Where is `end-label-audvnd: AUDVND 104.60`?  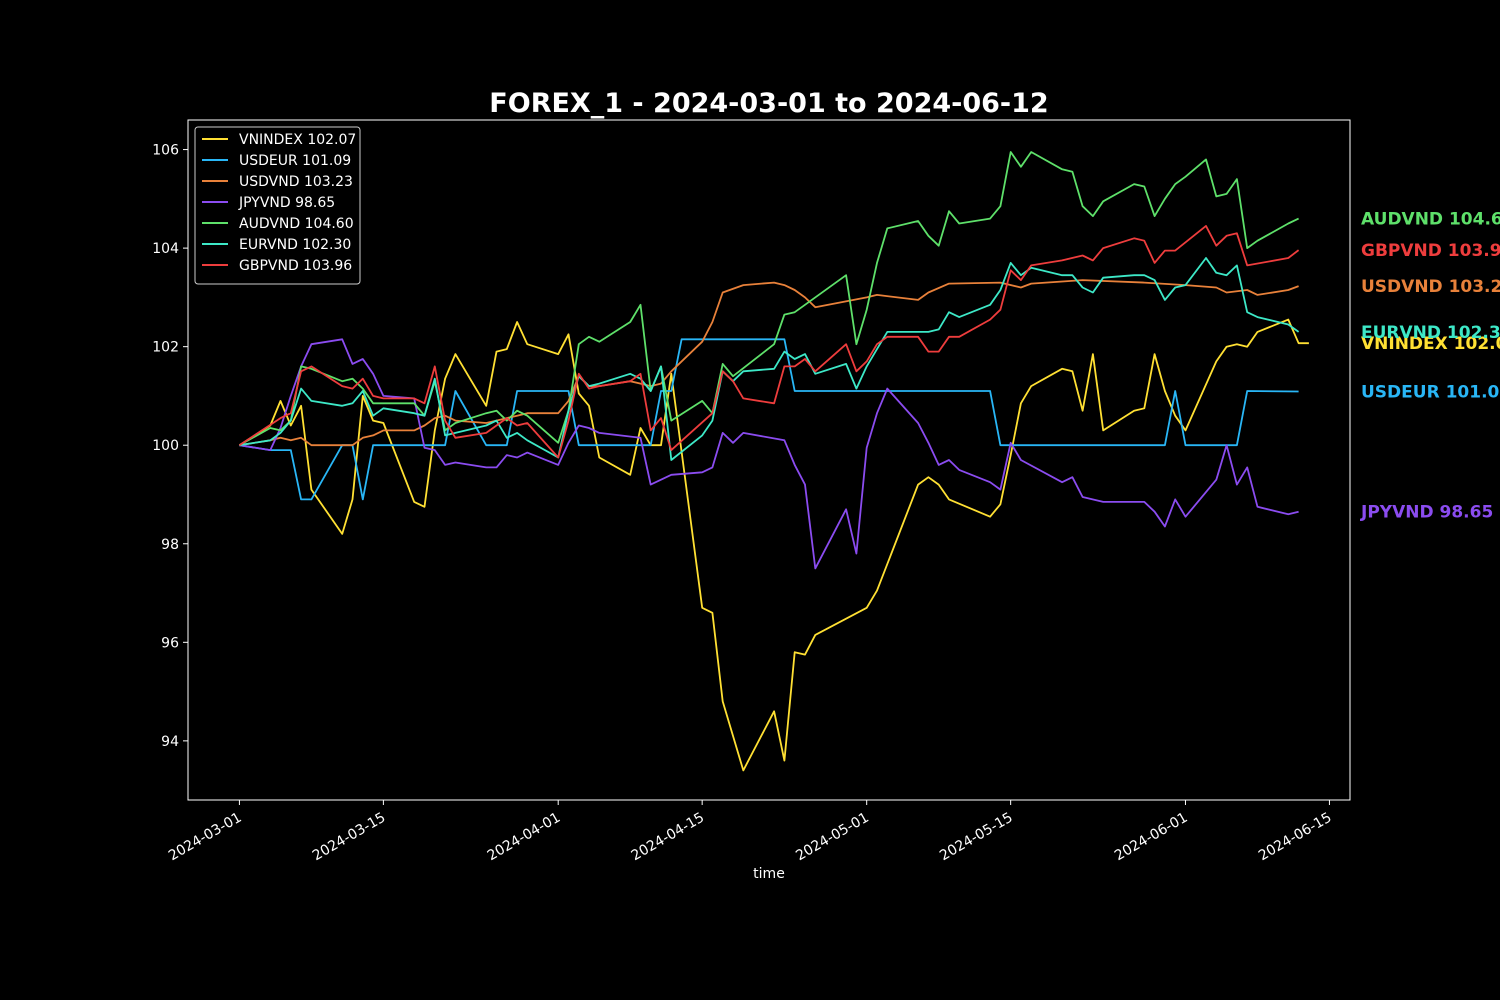 end-label-audvnd: AUDVND 104.60 is located at coordinates (1430, 220).